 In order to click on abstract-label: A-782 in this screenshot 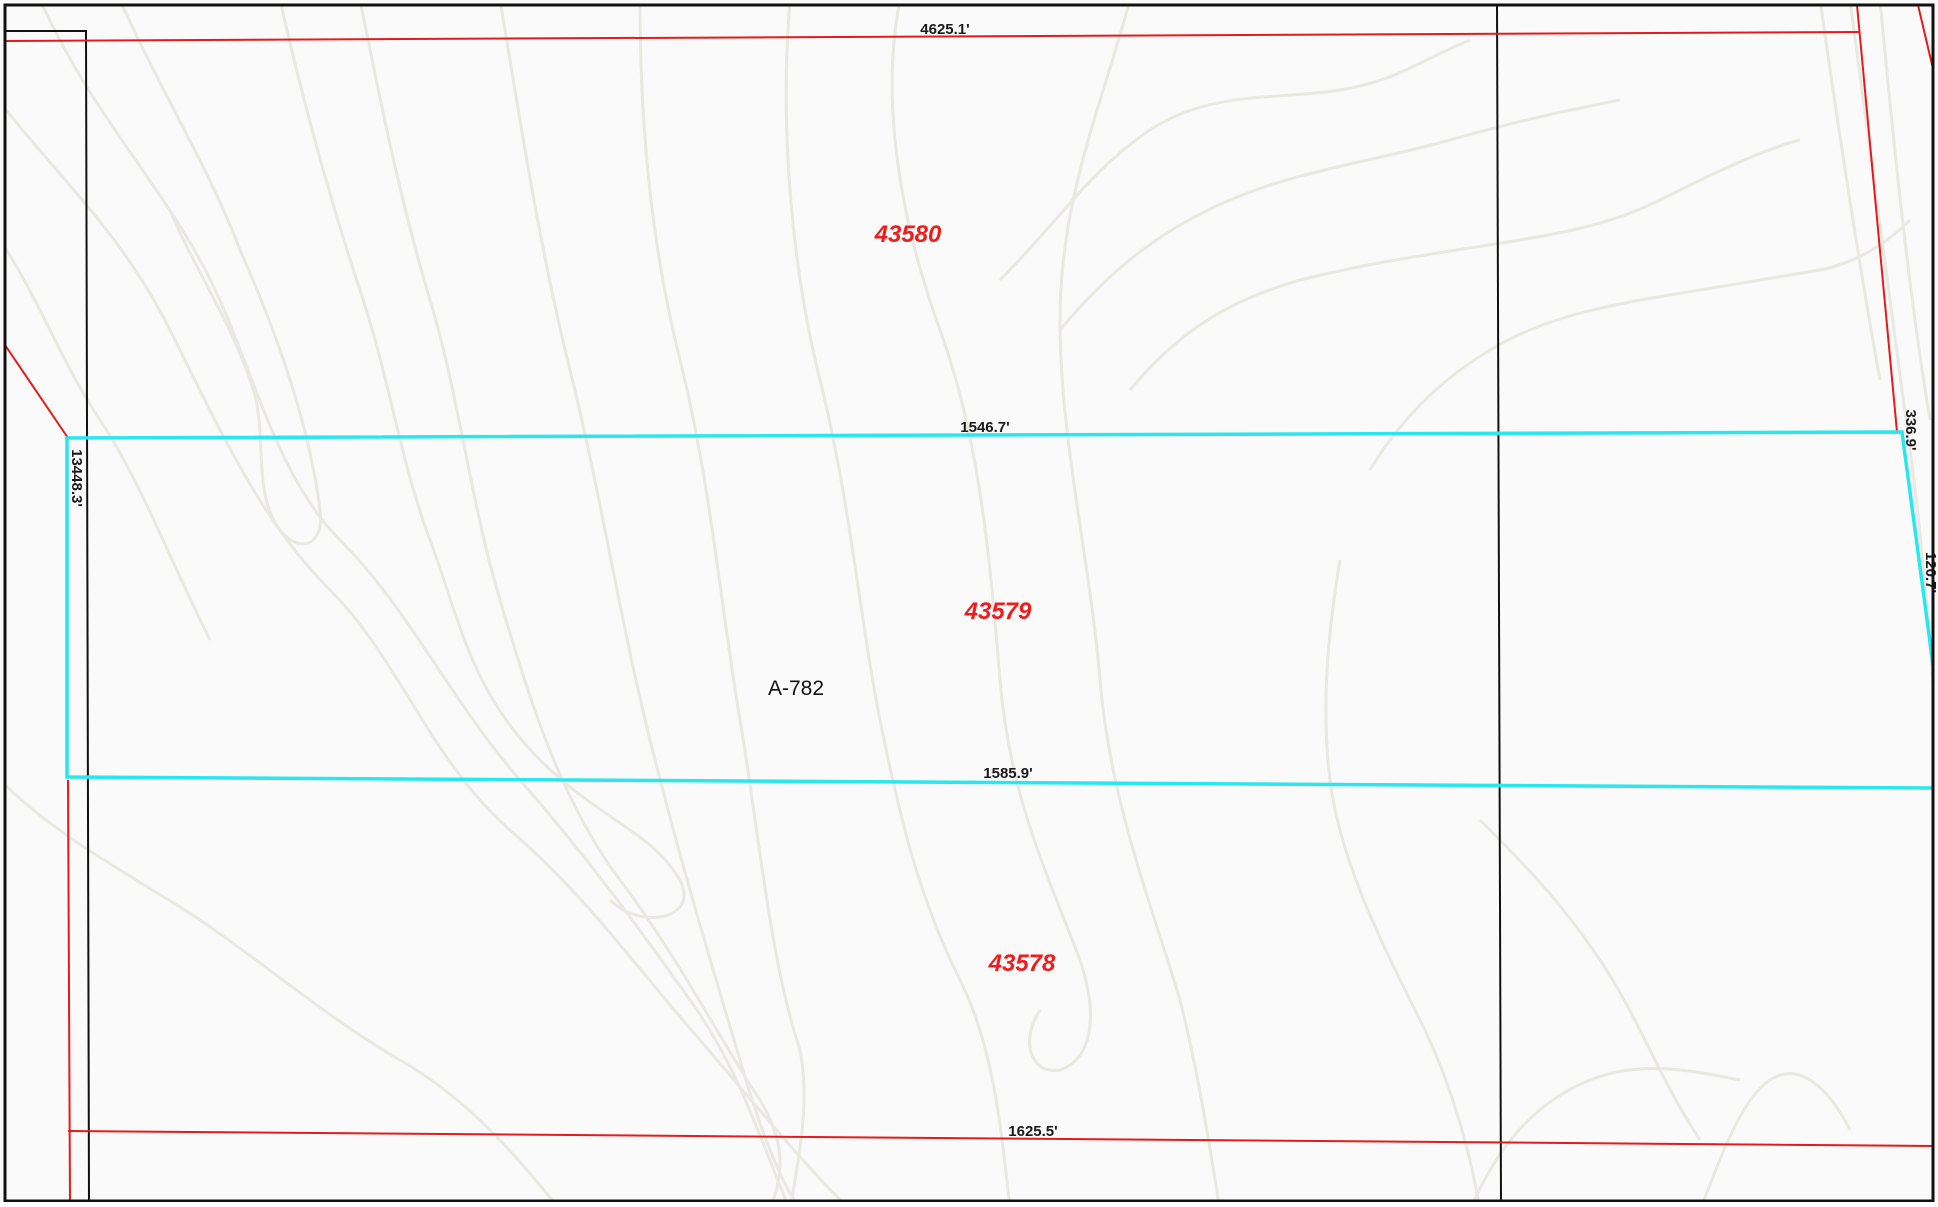, I will do `click(796, 688)`.